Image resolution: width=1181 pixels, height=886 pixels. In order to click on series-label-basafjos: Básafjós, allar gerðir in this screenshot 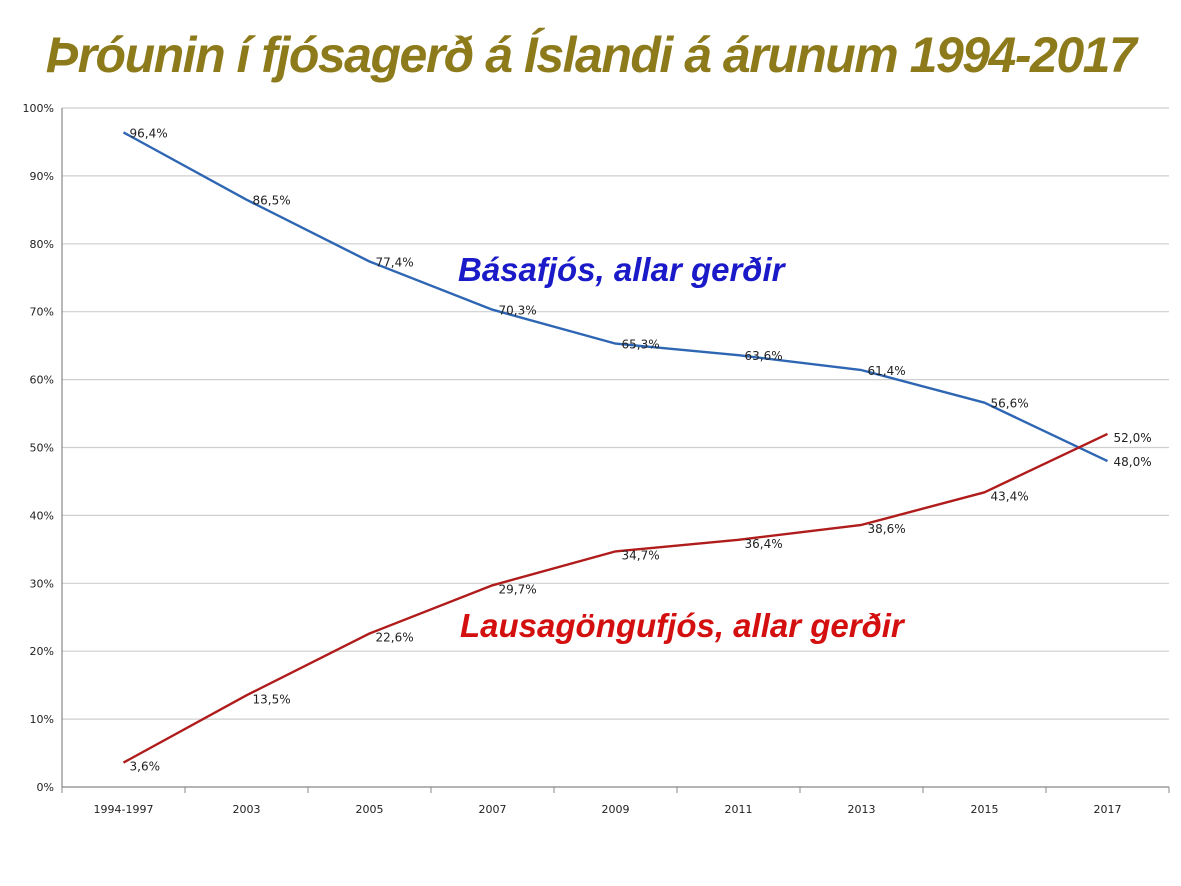, I will do `click(622, 269)`.